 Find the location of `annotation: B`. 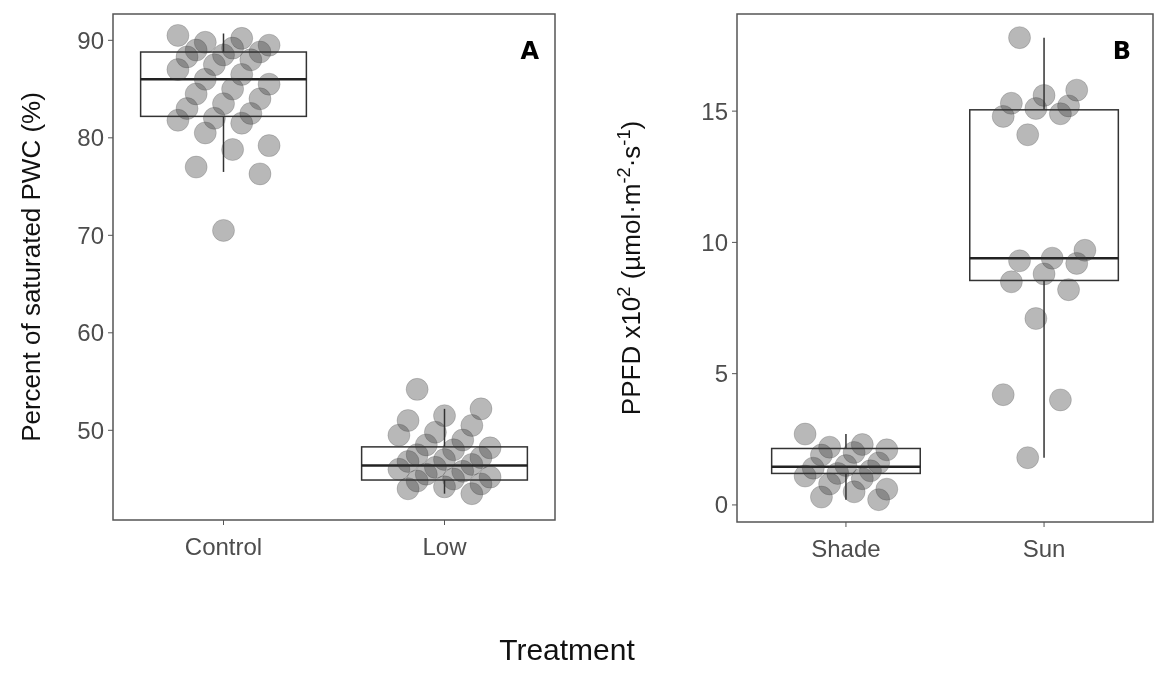

annotation: B is located at coordinates (1121, 51).